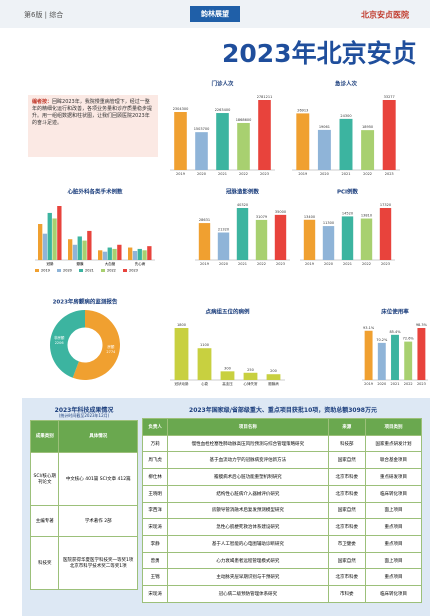 This screenshot has width=430, height=616. Describe the element at coordinates (133, 271) in the screenshot. I see `legend-label: 2023` at that location.